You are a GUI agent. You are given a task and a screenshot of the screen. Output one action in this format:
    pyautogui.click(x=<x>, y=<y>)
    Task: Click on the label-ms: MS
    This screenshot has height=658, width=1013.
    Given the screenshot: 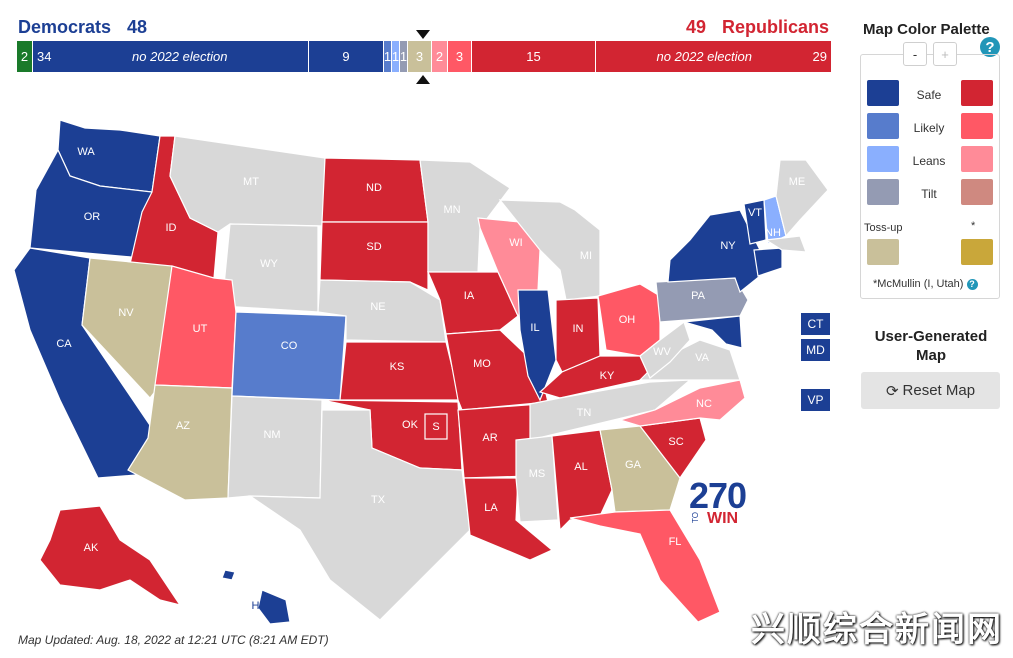 What is the action you would take?
    pyautogui.click(x=537, y=474)
    